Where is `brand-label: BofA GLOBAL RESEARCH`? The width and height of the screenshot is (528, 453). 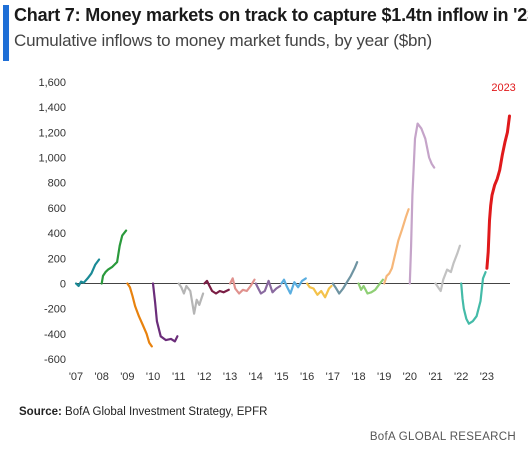 brand-label: BofA GLOBAL RESEARCH is located at coordinates (442, 437).